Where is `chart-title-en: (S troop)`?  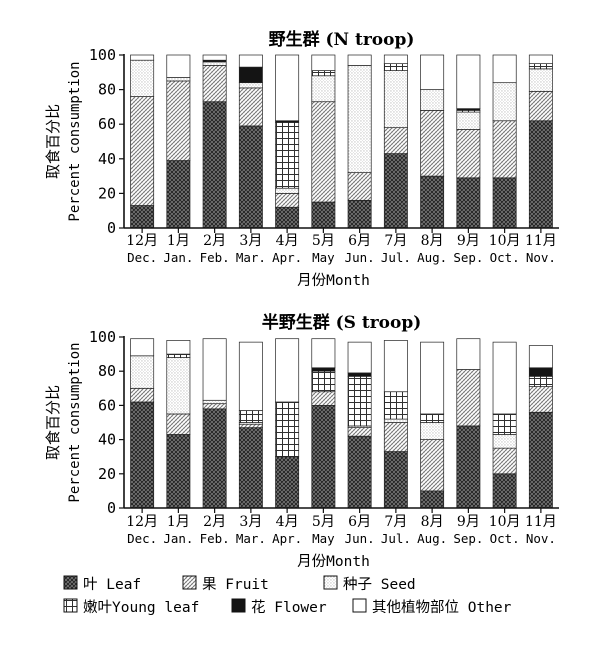 chart-title-en: (S troop) is located at coordinates (379, 323).